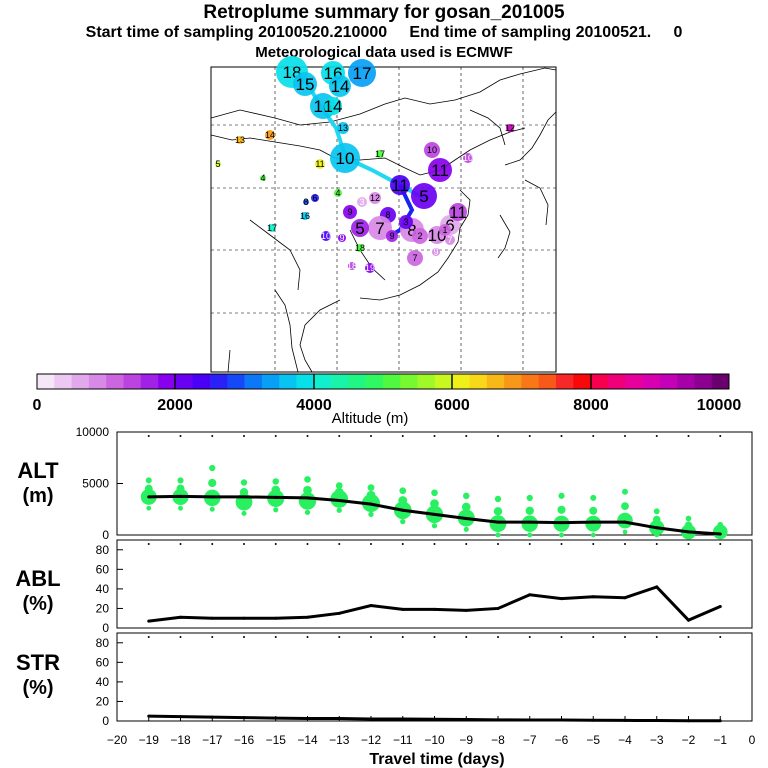  I want to click on colorbar-tick-label: 0, so click(37, 405).